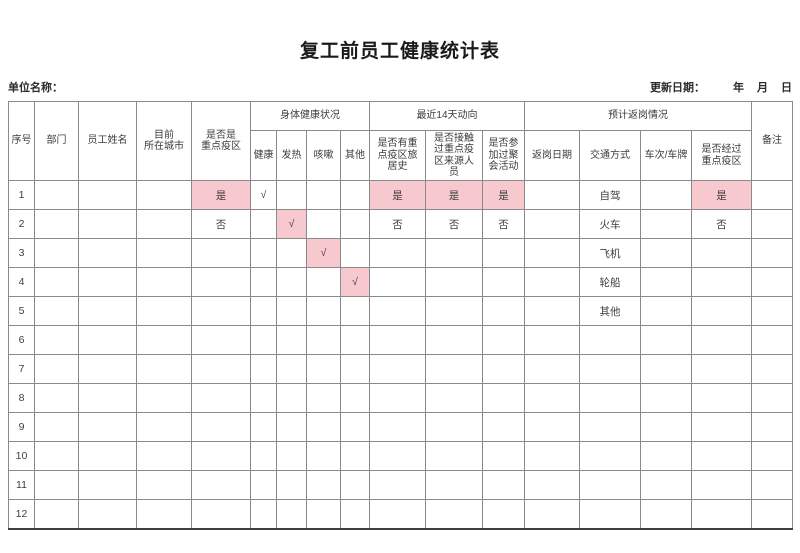 The width and height of the screenshot is (800, 553). What do you see at coordinates (762, 88) in the screenshot?
I see `date-unit-month: 月` at bounding box center [762, 88].